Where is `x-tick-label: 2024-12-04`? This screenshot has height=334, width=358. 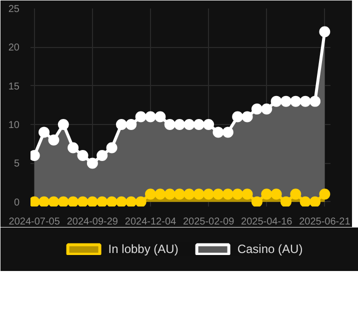
x-tick-label: 2024-12-04 is located at coordinates (150, 222).